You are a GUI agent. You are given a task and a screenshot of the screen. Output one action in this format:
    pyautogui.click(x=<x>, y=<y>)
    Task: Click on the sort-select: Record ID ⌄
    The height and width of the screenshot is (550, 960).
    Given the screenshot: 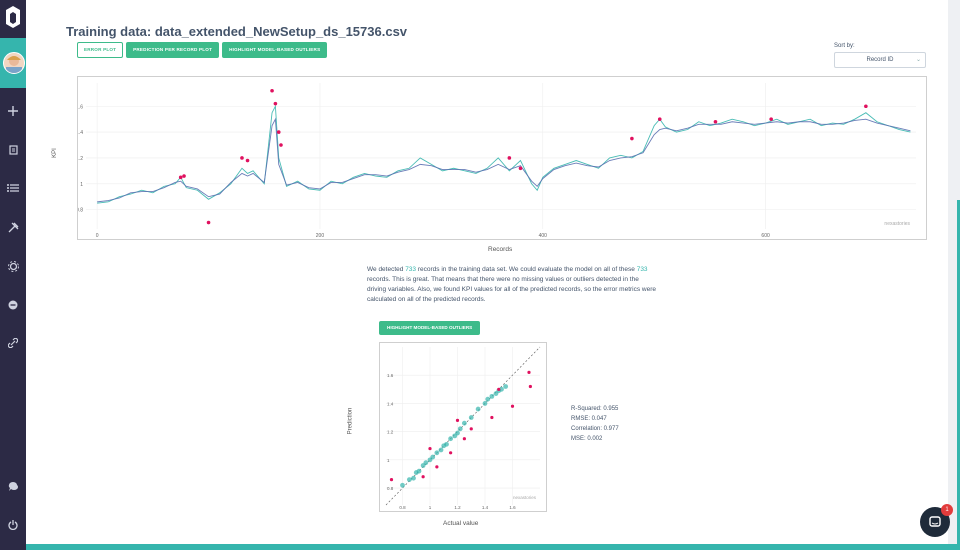 What is the action you would take?
    pyautogui.click(x=880, y=60)
    